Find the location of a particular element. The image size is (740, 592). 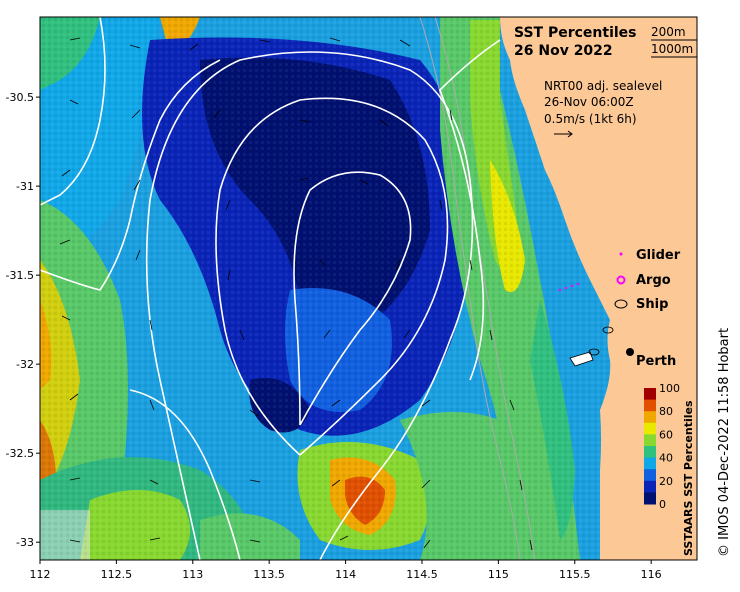

argo-legend-icon is located at coordinates (621, 280).